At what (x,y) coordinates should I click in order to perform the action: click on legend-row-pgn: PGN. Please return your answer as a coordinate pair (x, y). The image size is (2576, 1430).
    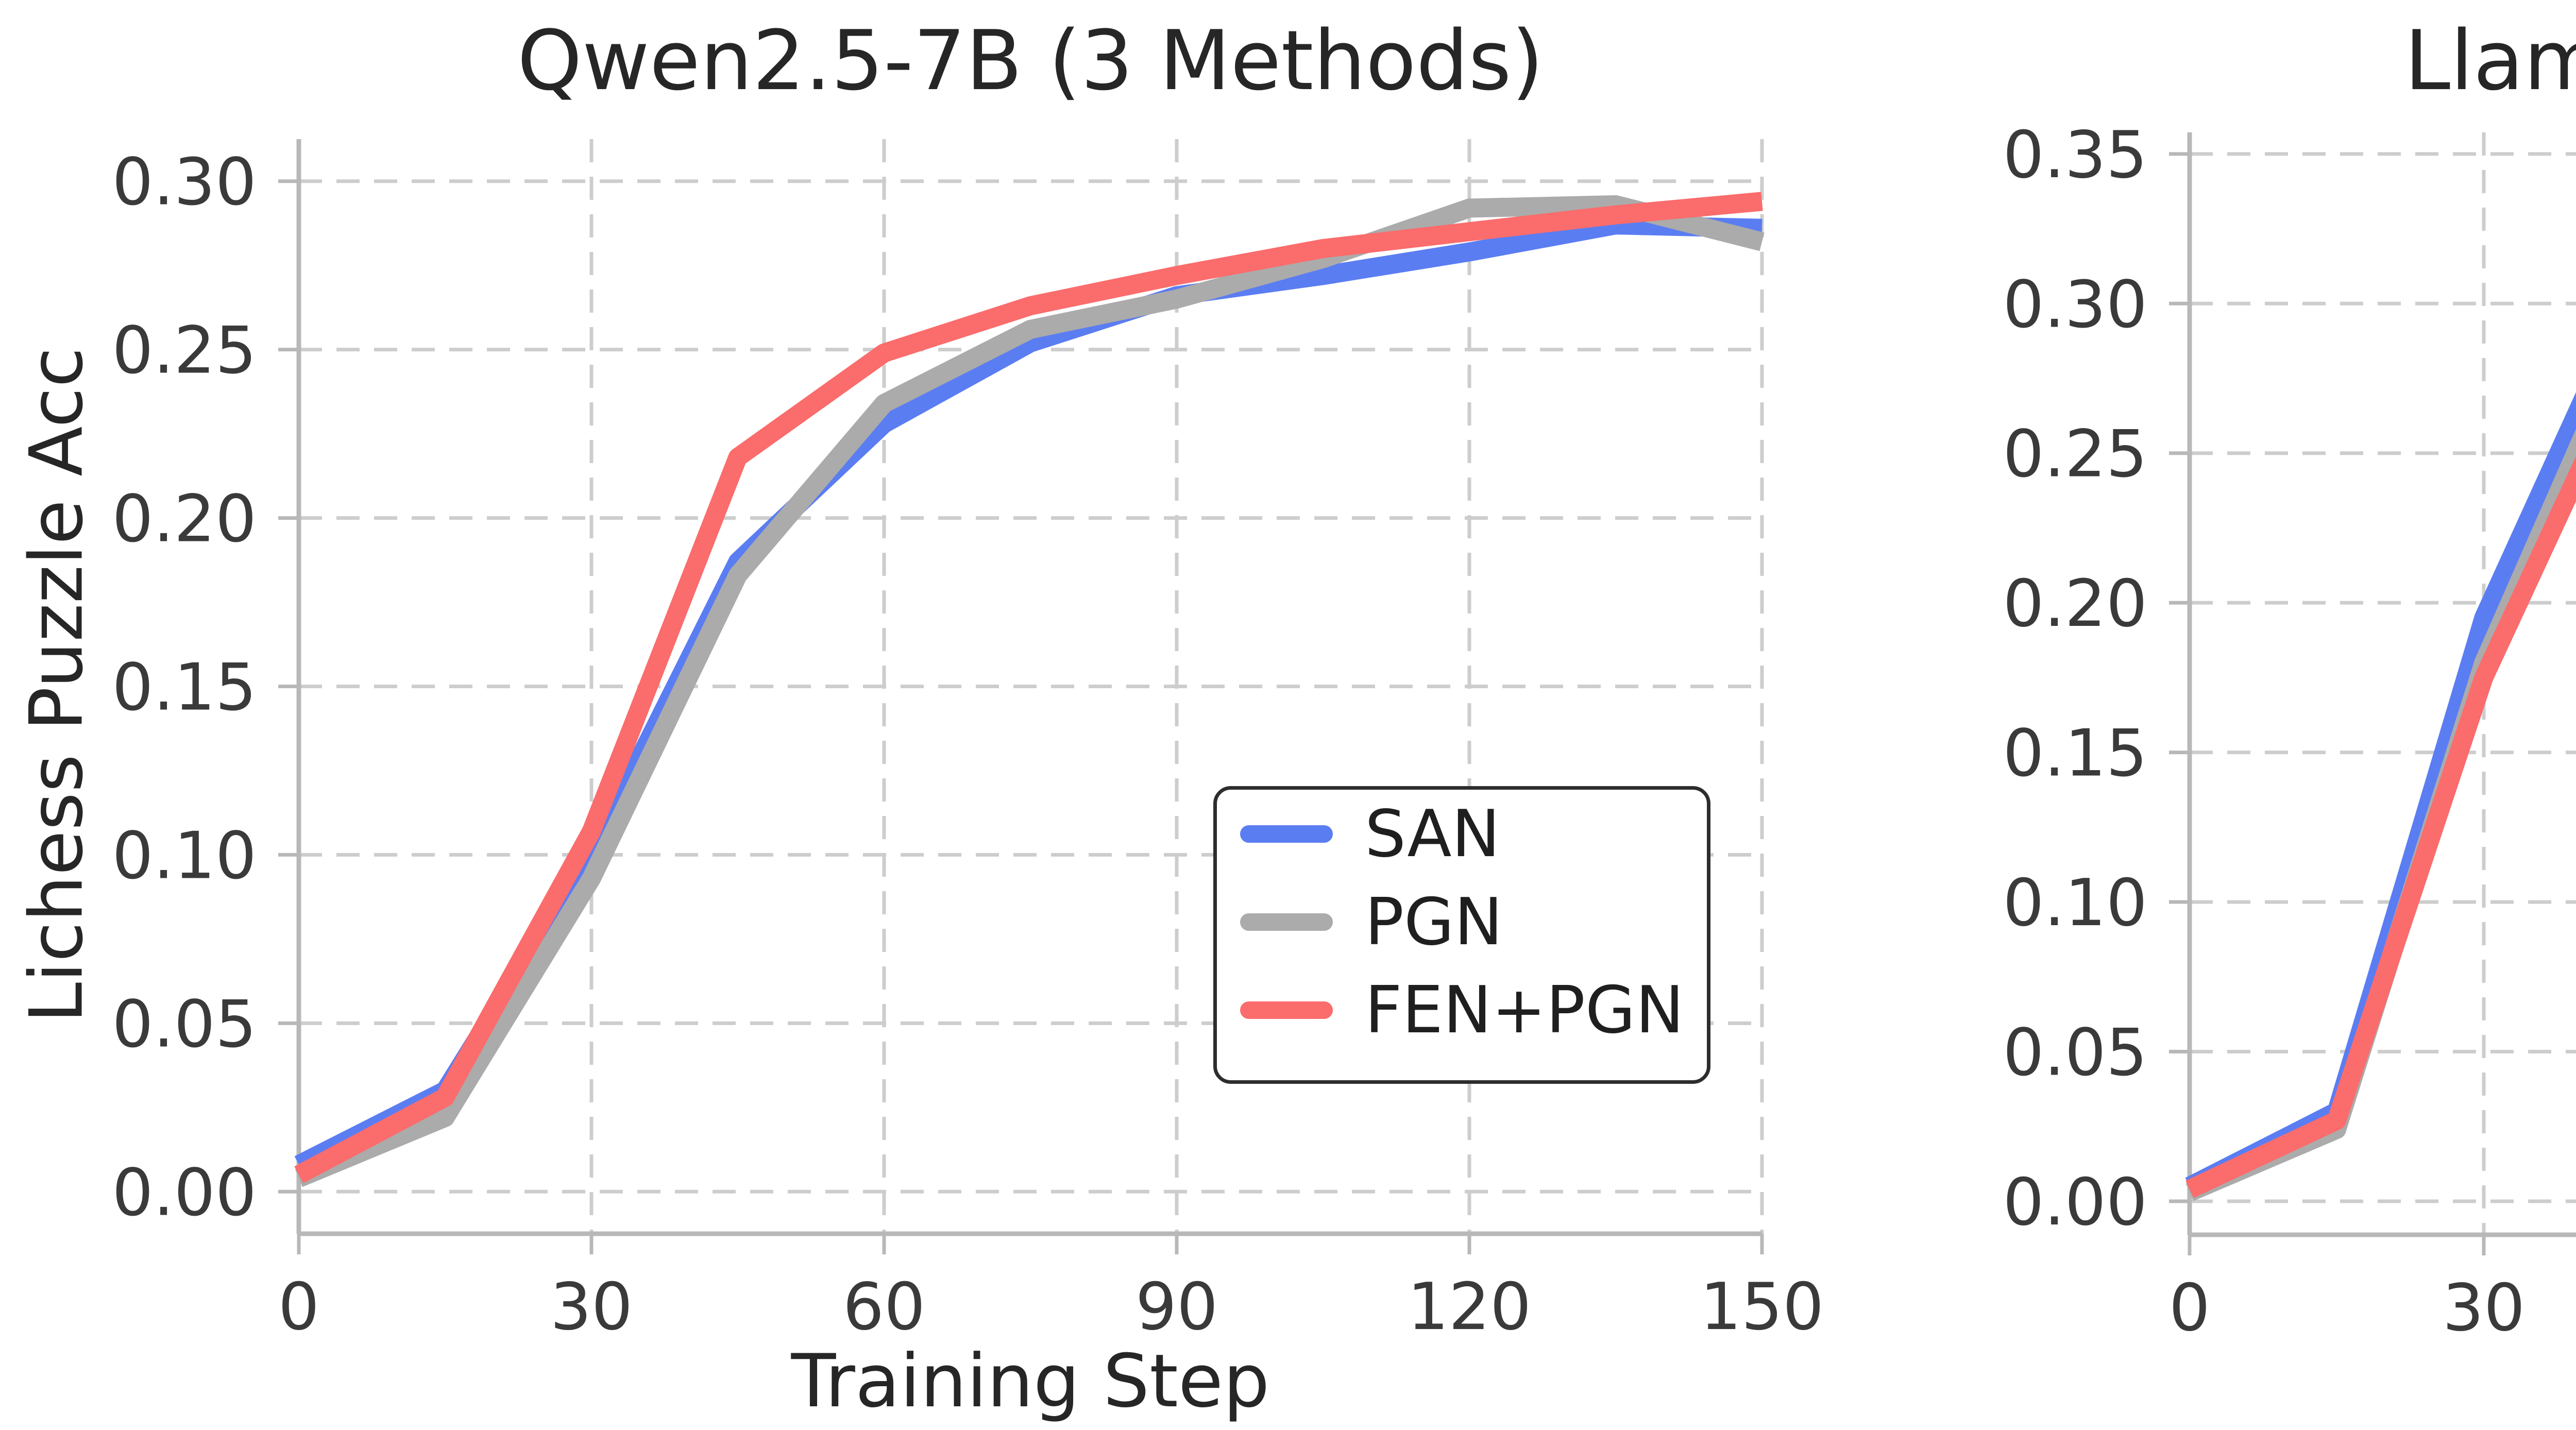
    Looking at the image, I should click on (1462, 922).